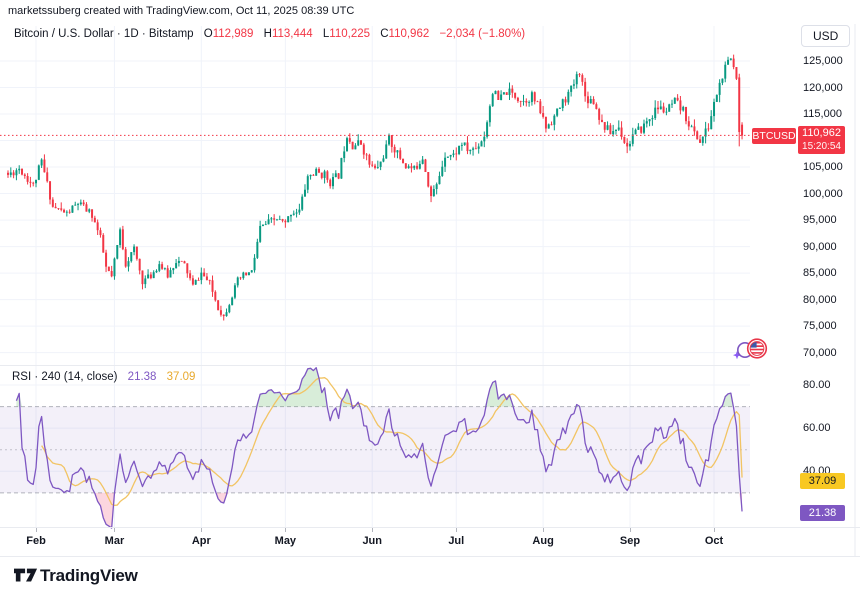 Image resolution: width=860 pixels, height=594 pixels. What do you see at coordinates (817, 428) in the screenshot?
I see `rsi-tick-label: 60.00` at bounding box center [817, 428].